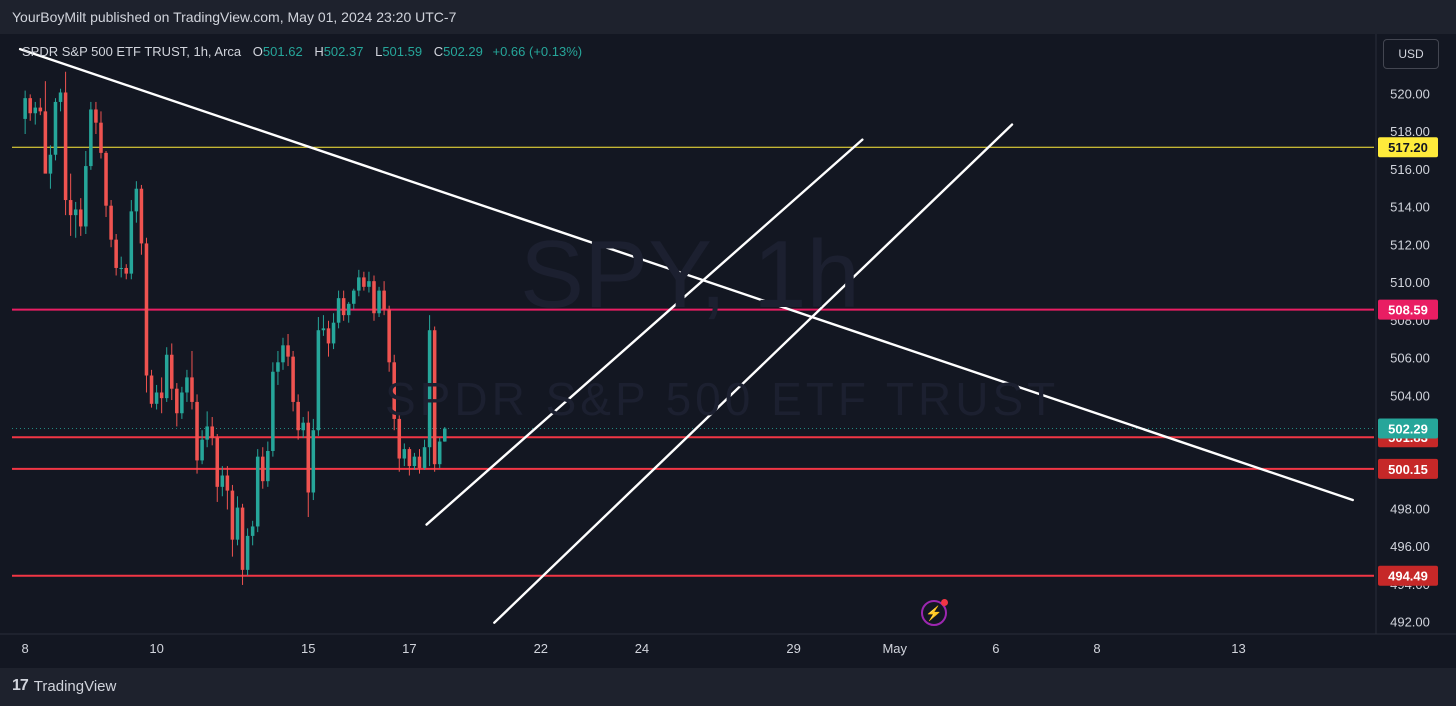 The width and height of the screenshot is (1456, 706). Describe the element at coordinates (1408, 310) in the screenshot. I see `level-price-label: 508.59` at that location.